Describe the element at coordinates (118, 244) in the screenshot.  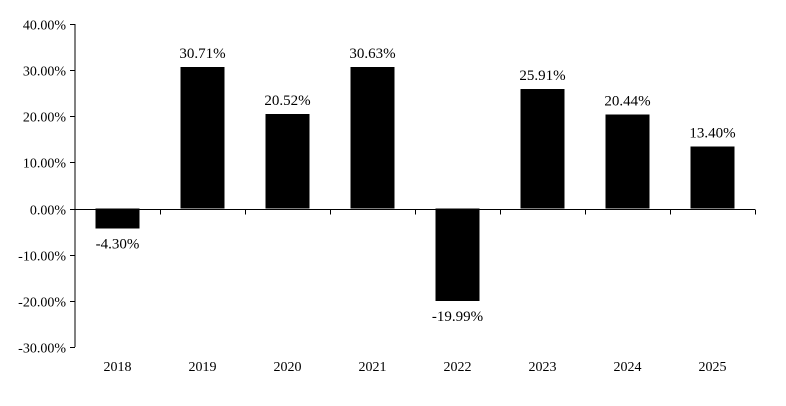
I see `data-label-2018: -4.30%` at that location.